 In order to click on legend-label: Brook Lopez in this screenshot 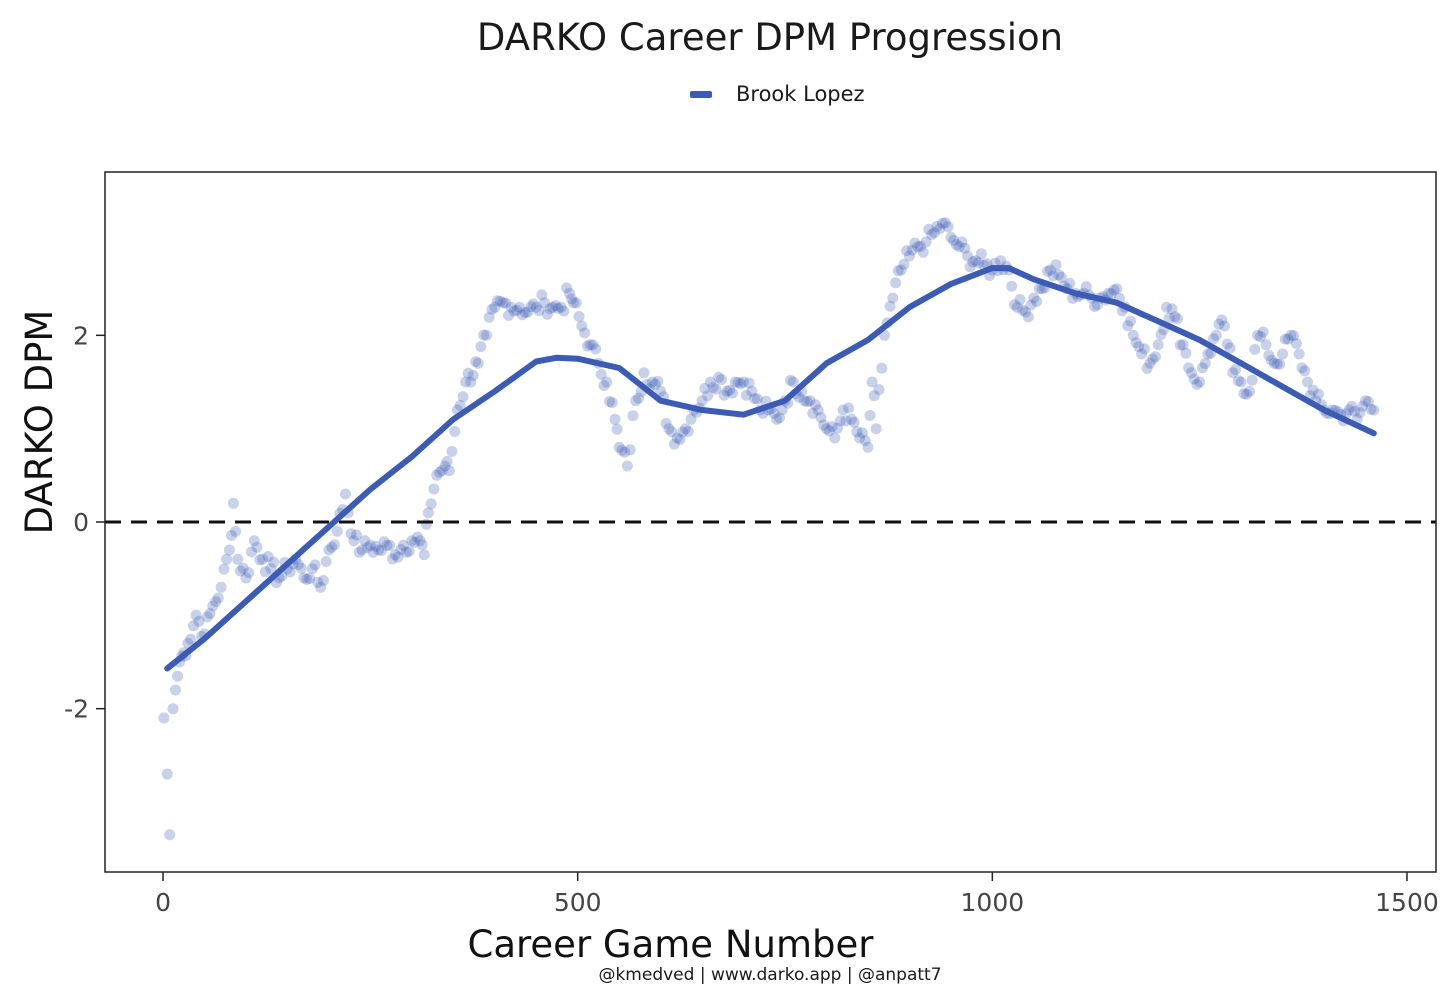, I will do `click(800, 94)`.